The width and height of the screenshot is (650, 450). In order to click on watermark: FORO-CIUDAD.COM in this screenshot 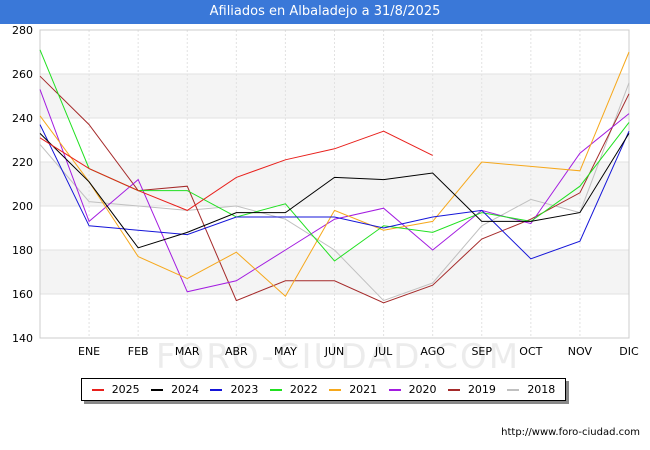, I will do `click(338, 357)`.